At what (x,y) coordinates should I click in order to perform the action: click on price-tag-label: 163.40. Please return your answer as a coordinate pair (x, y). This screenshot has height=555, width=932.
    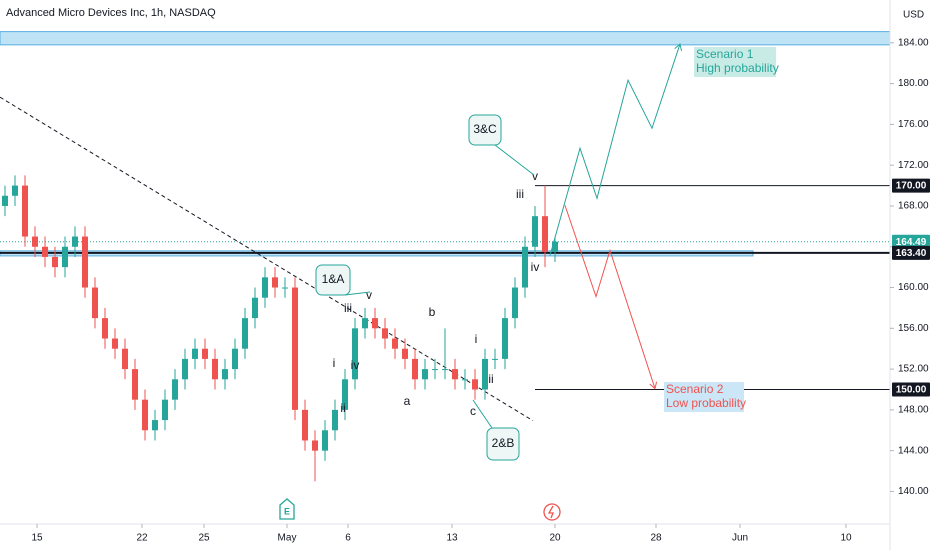
    Looking at the image, I should click on (911, 253).